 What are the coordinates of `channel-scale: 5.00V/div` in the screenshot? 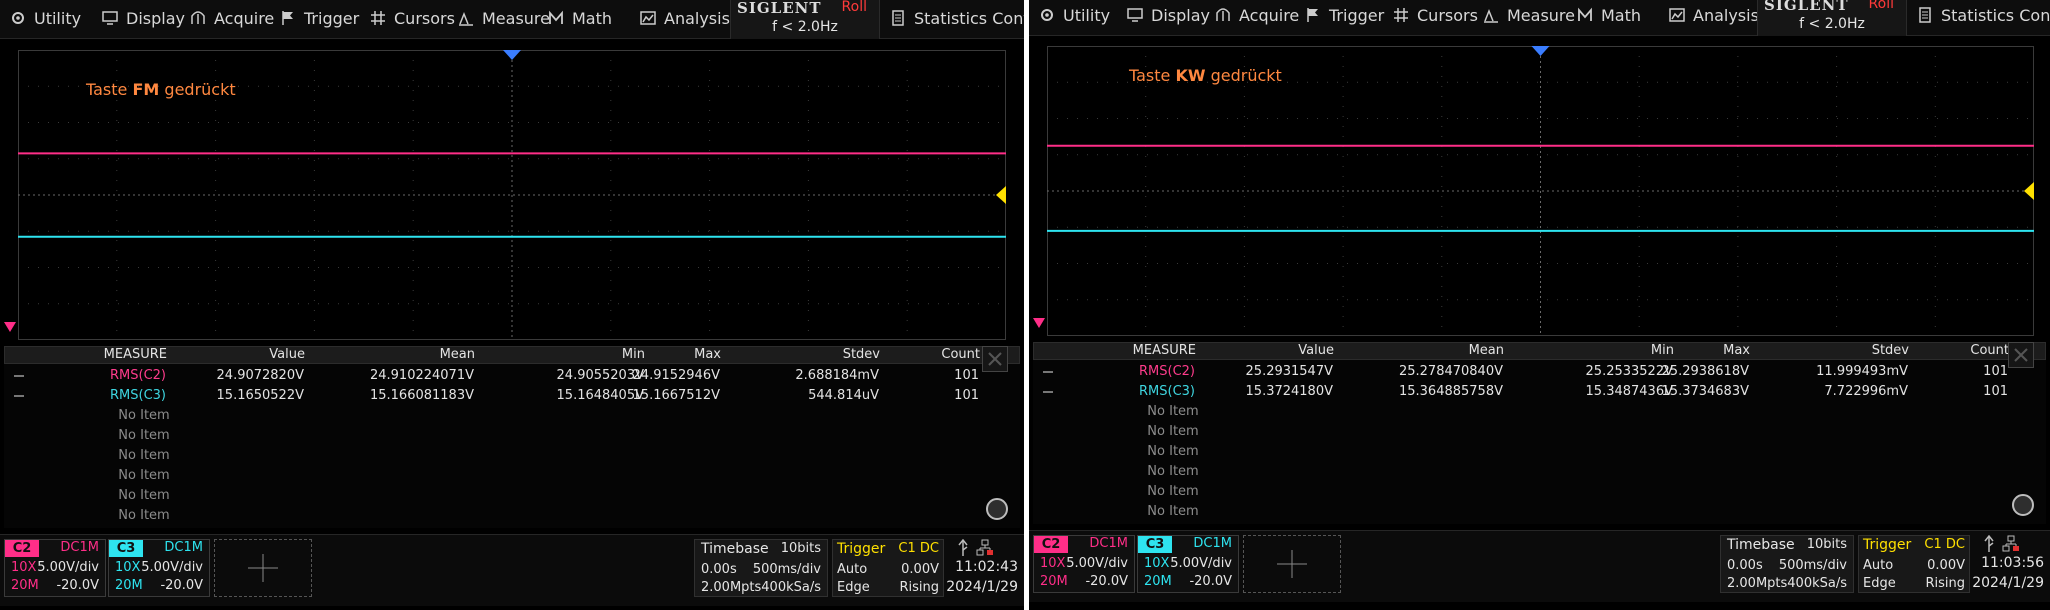 It's located at (172, 567).